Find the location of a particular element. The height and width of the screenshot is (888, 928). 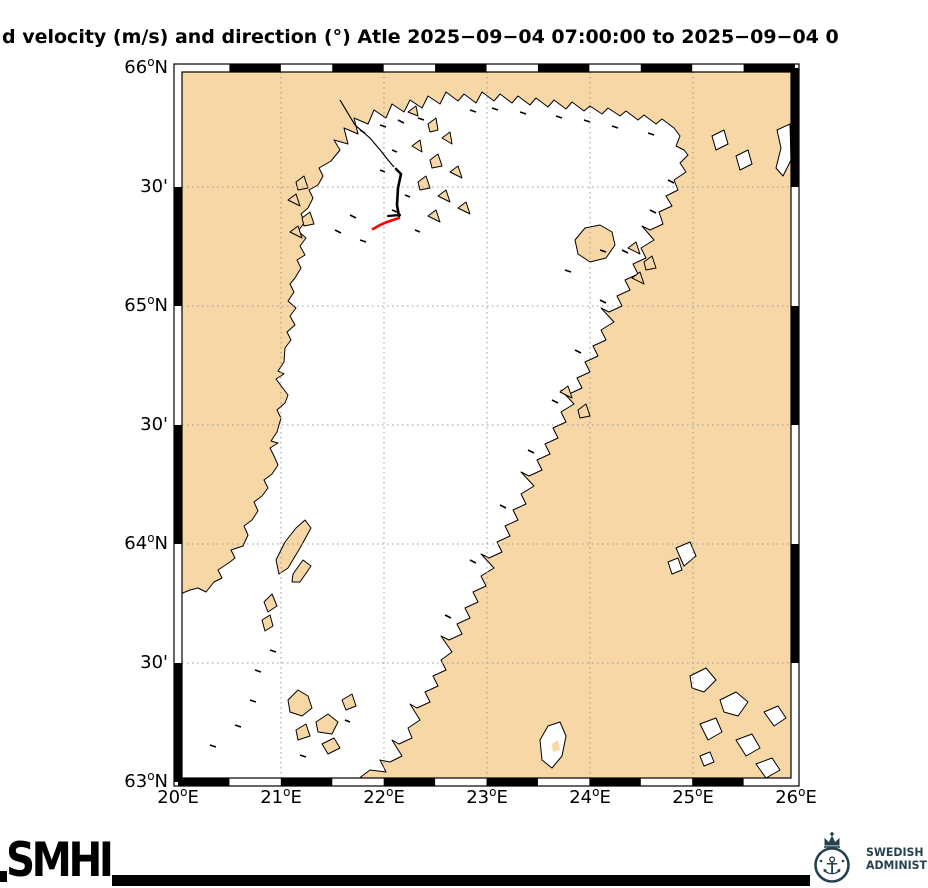

lon-label-21E: 21oE is located at coordinates (281, 796).